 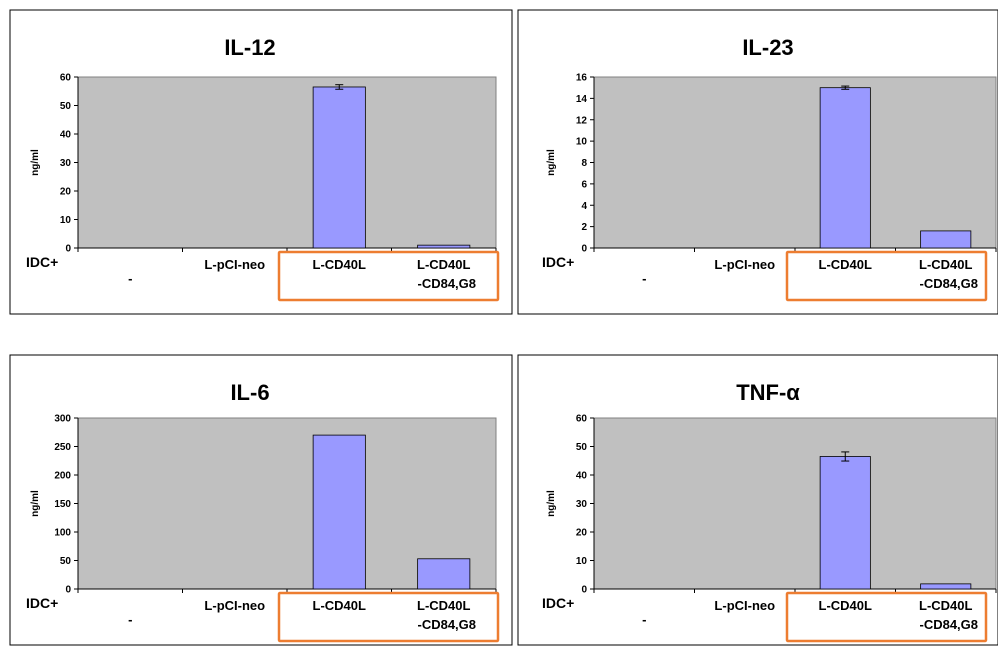 I want to click on y-tick-label: 2, so click(x=584, y=227).